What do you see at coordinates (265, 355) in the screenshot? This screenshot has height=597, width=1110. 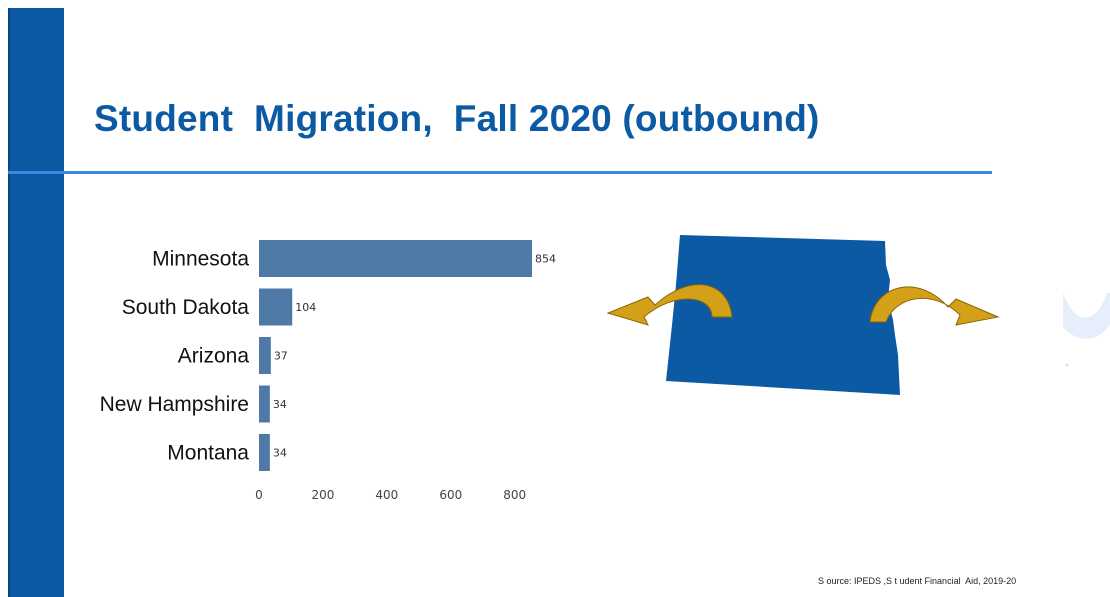 I see `bar-arizona` at bounding box center [265, 355].